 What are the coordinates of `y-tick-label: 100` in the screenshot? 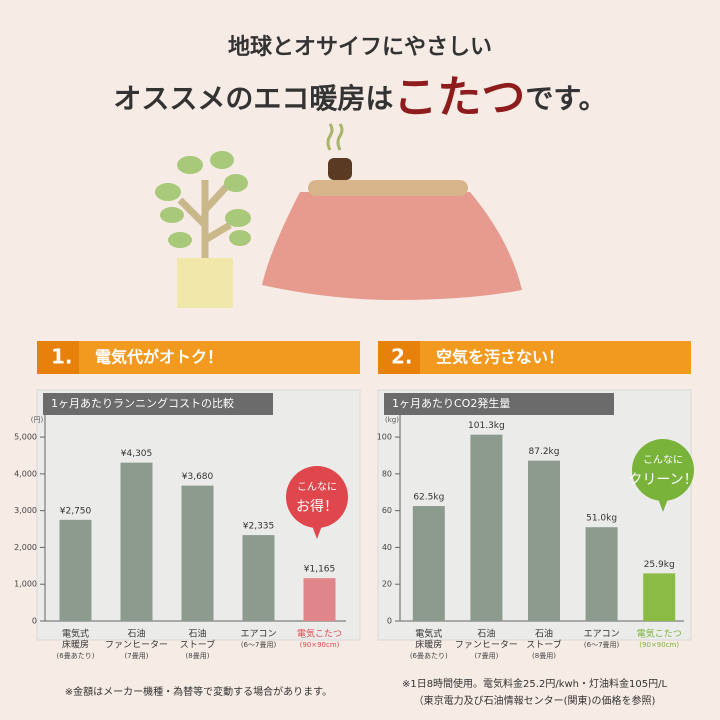 It's located at (384, 437).